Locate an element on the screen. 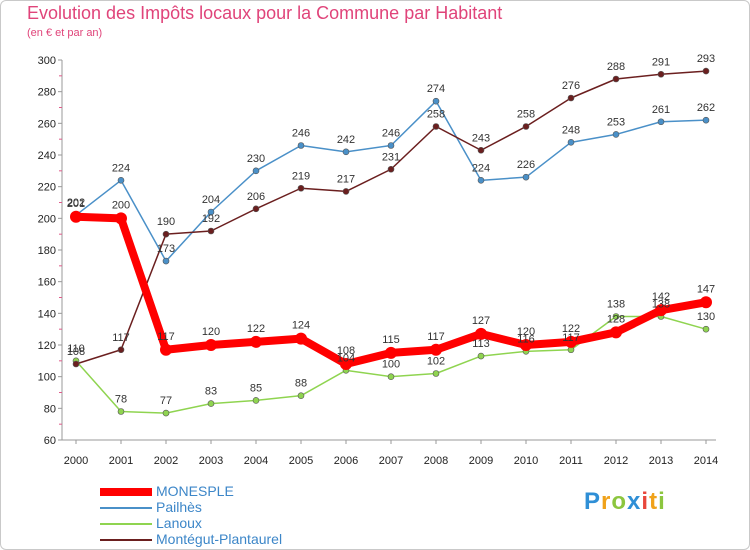  data-label-Lanoux: 100 is located at coordinates (391, 365).